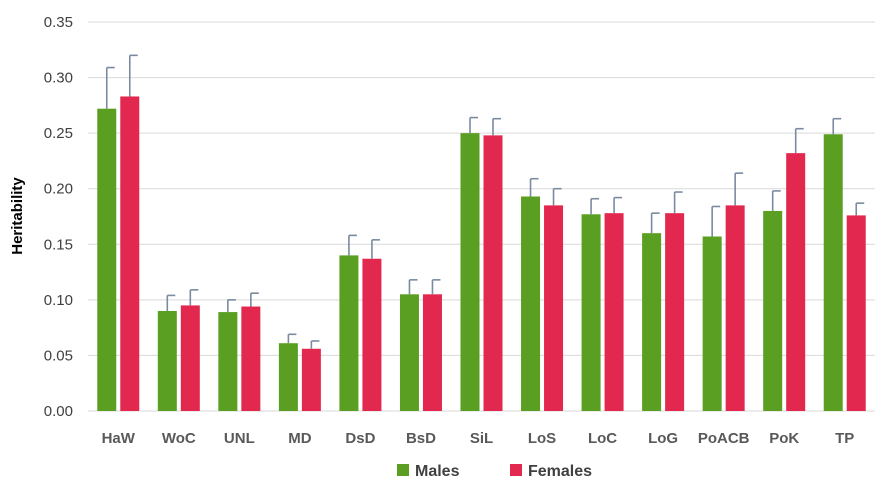 This screenshot has width=881, height=481. Describe the element at coordinates (58, 133) in the screenshot. I see `y-tick-label: 0.25` at that location.